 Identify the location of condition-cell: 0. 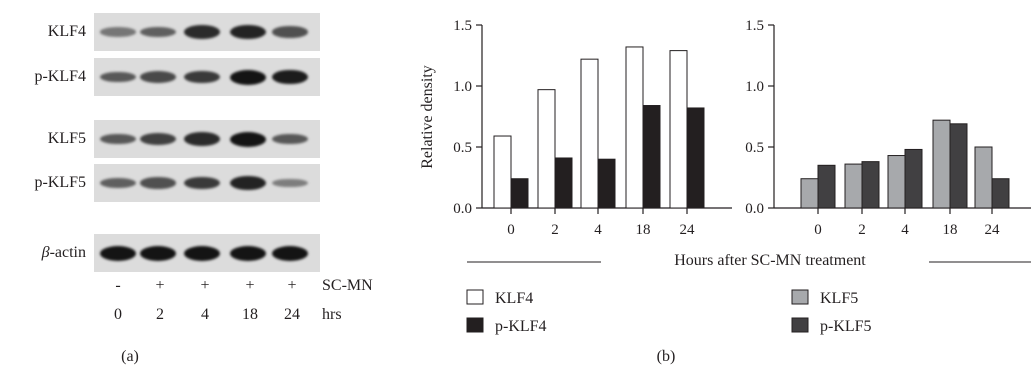
(118, 314).